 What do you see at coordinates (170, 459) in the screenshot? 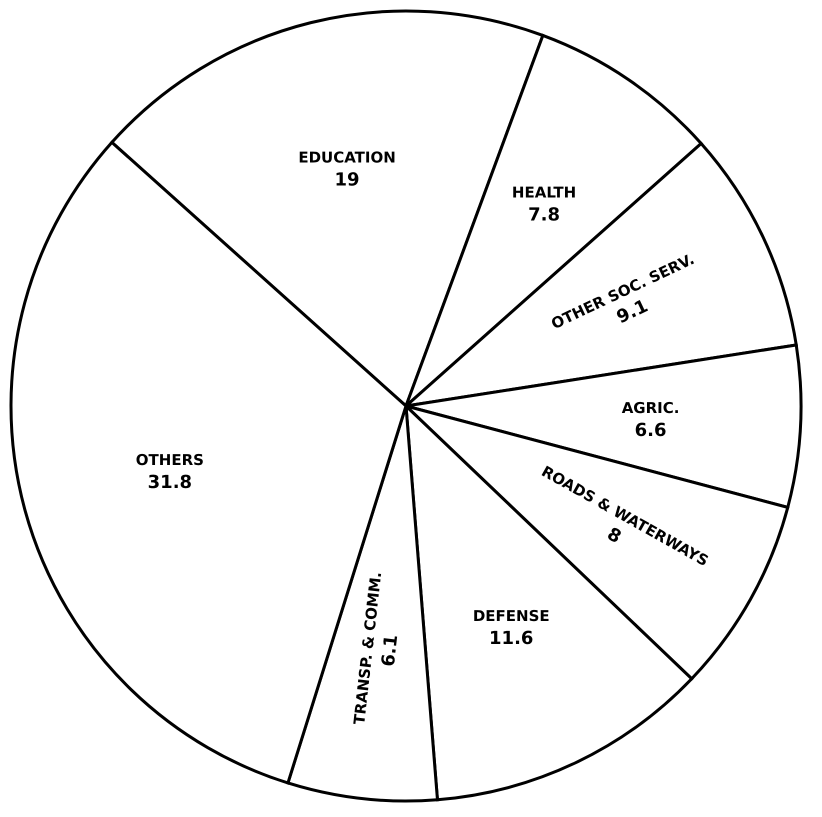
I see `slice-label: OTHERS` at bounding box center [170, 459].